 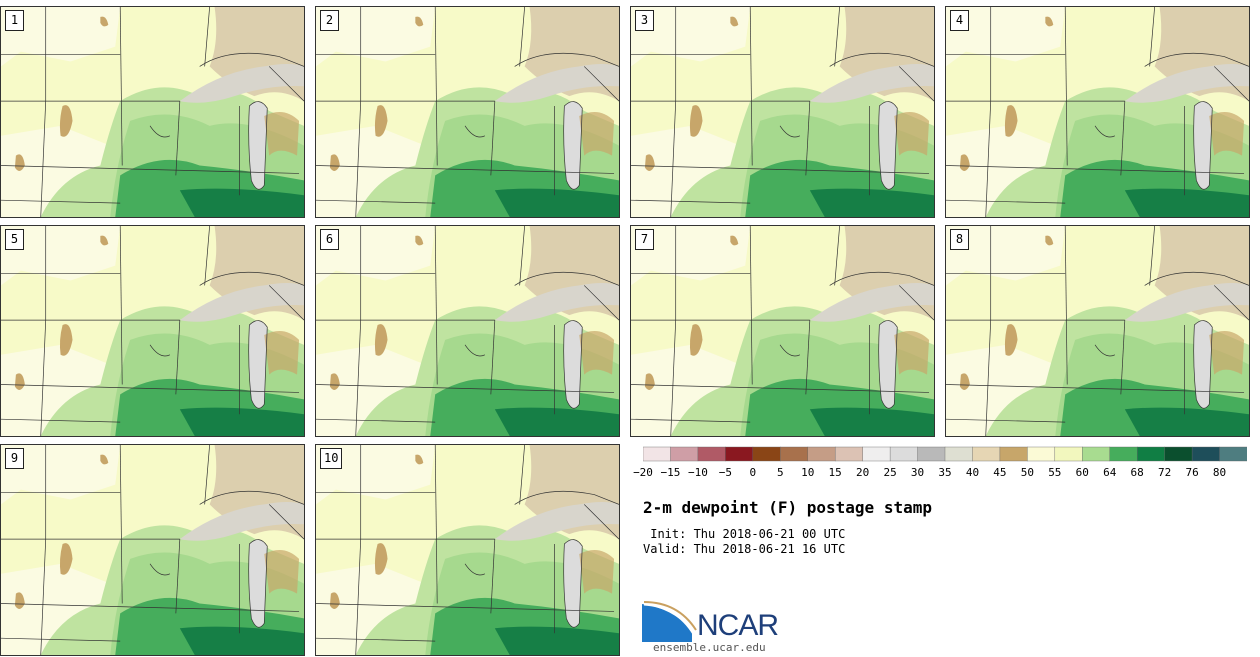 I want to click on color-scale-tick-label: 30, so click(x=917, y=472).